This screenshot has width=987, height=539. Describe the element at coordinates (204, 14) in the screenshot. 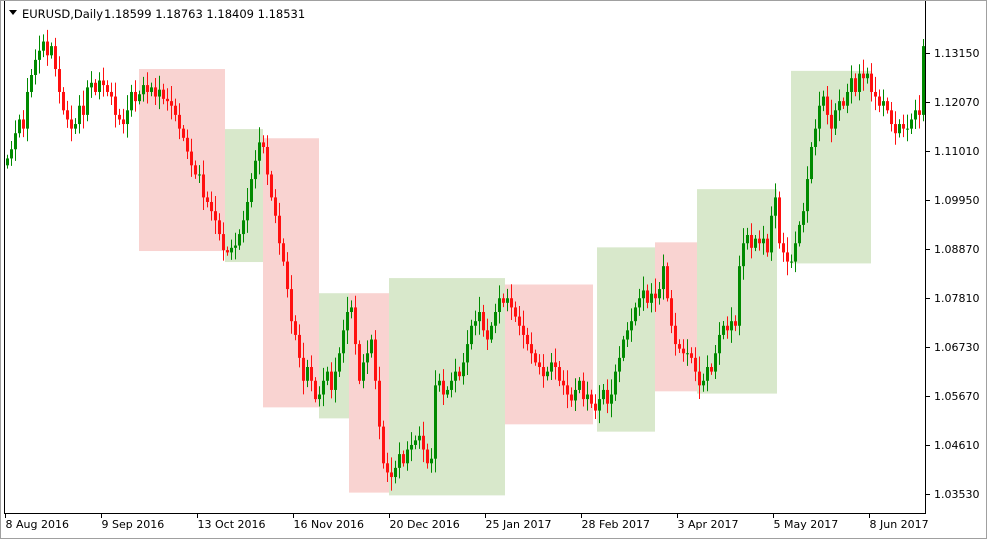

I see `quote-values: 1.18599 1.18763 1.18409 1.18531` at that location.